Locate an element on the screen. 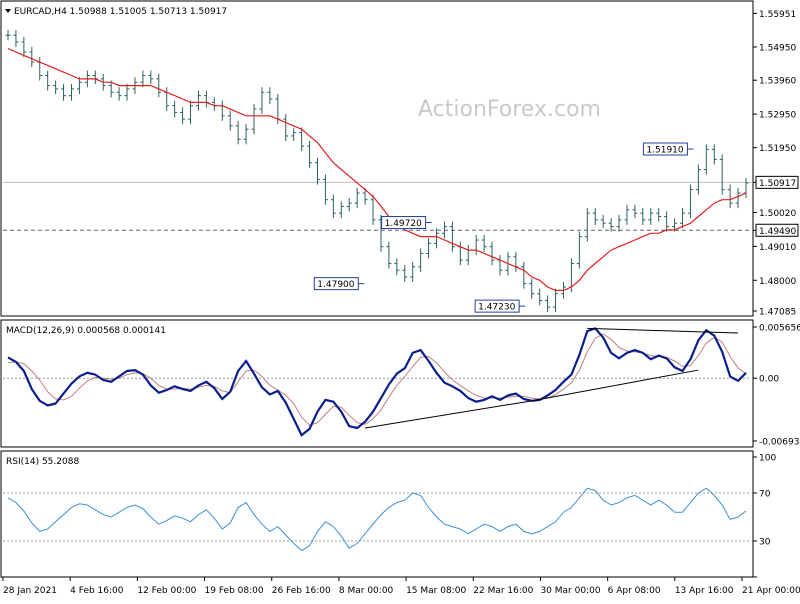 The width and height of the screenshot is (800, 604). x-axis-tick: 4 Feb 16:00 is located at coordinates (96, 586).